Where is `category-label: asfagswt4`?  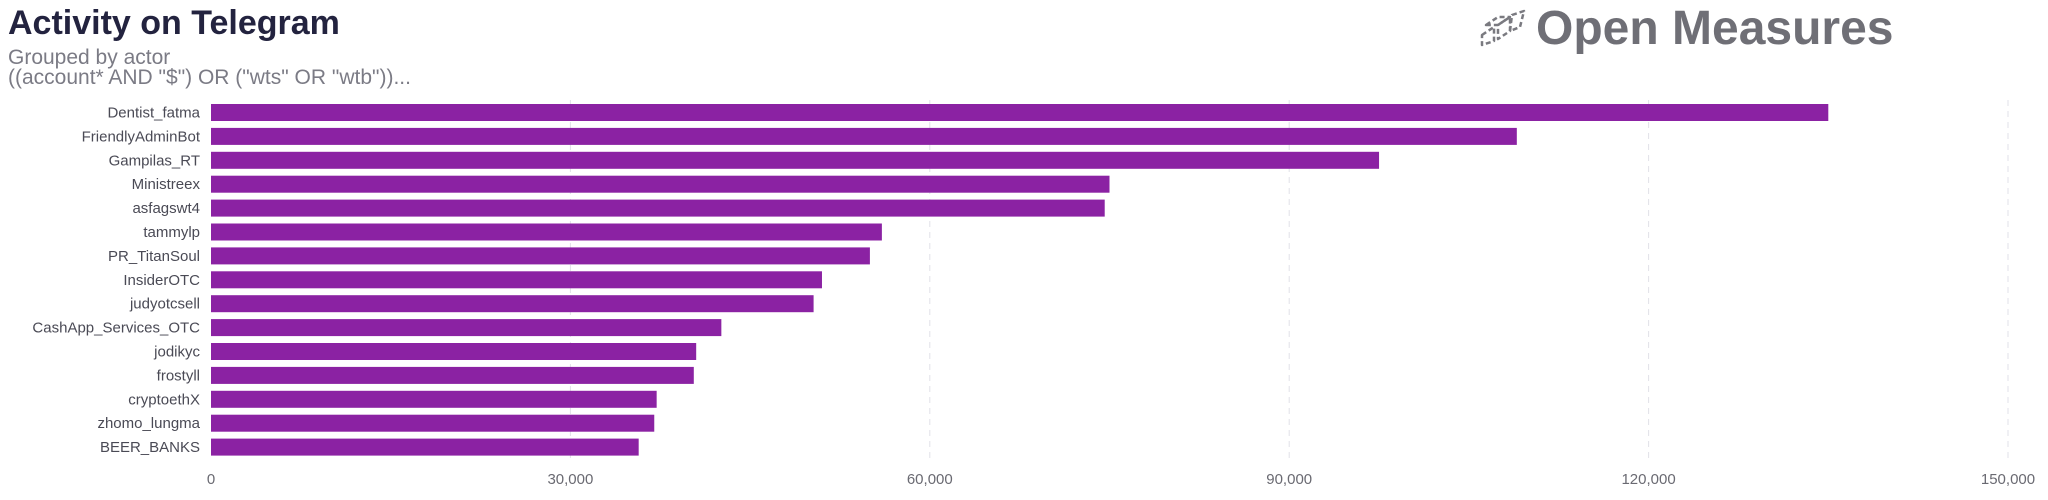
category-label: asfagswt4 is located at coordinates (166, 208).